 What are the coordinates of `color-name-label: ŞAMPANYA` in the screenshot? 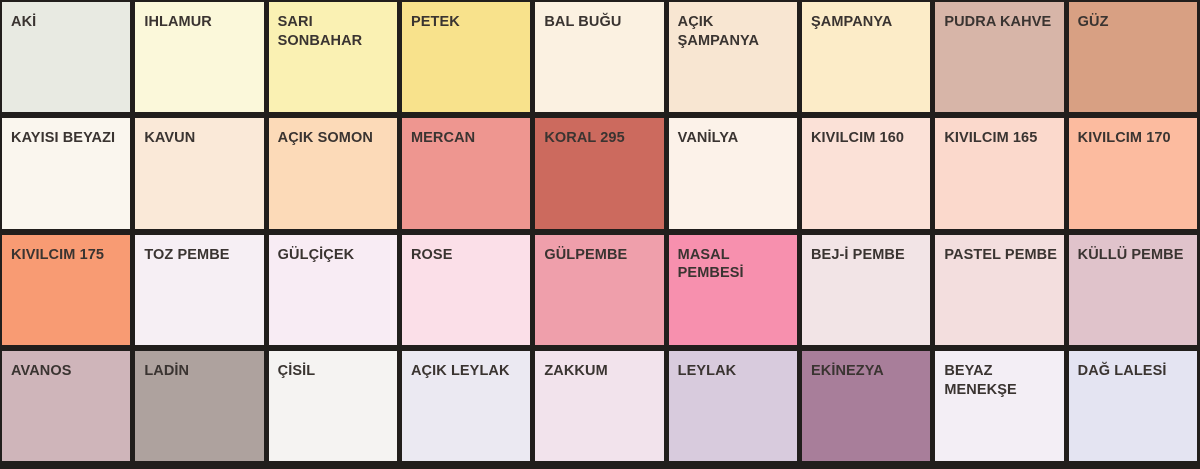 It's located at (851, 22).